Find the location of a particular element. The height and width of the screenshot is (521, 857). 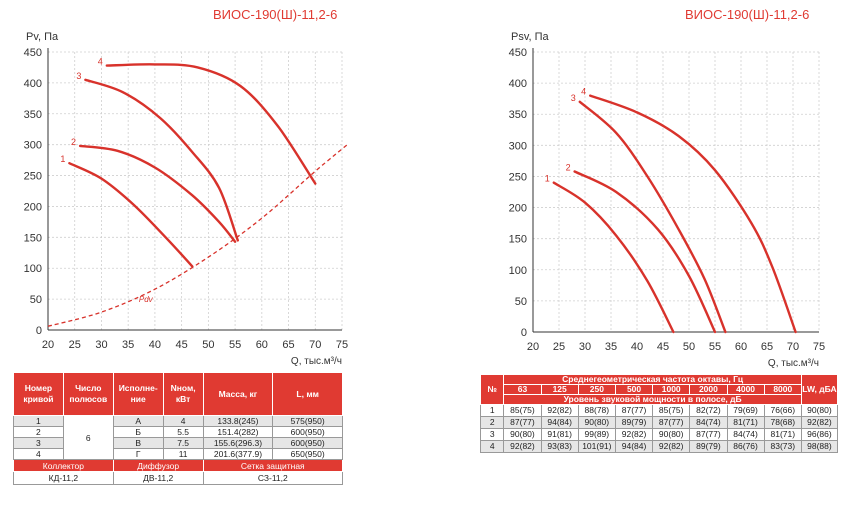

noise-cell-num: 2 is located at coordinates (492, 422).